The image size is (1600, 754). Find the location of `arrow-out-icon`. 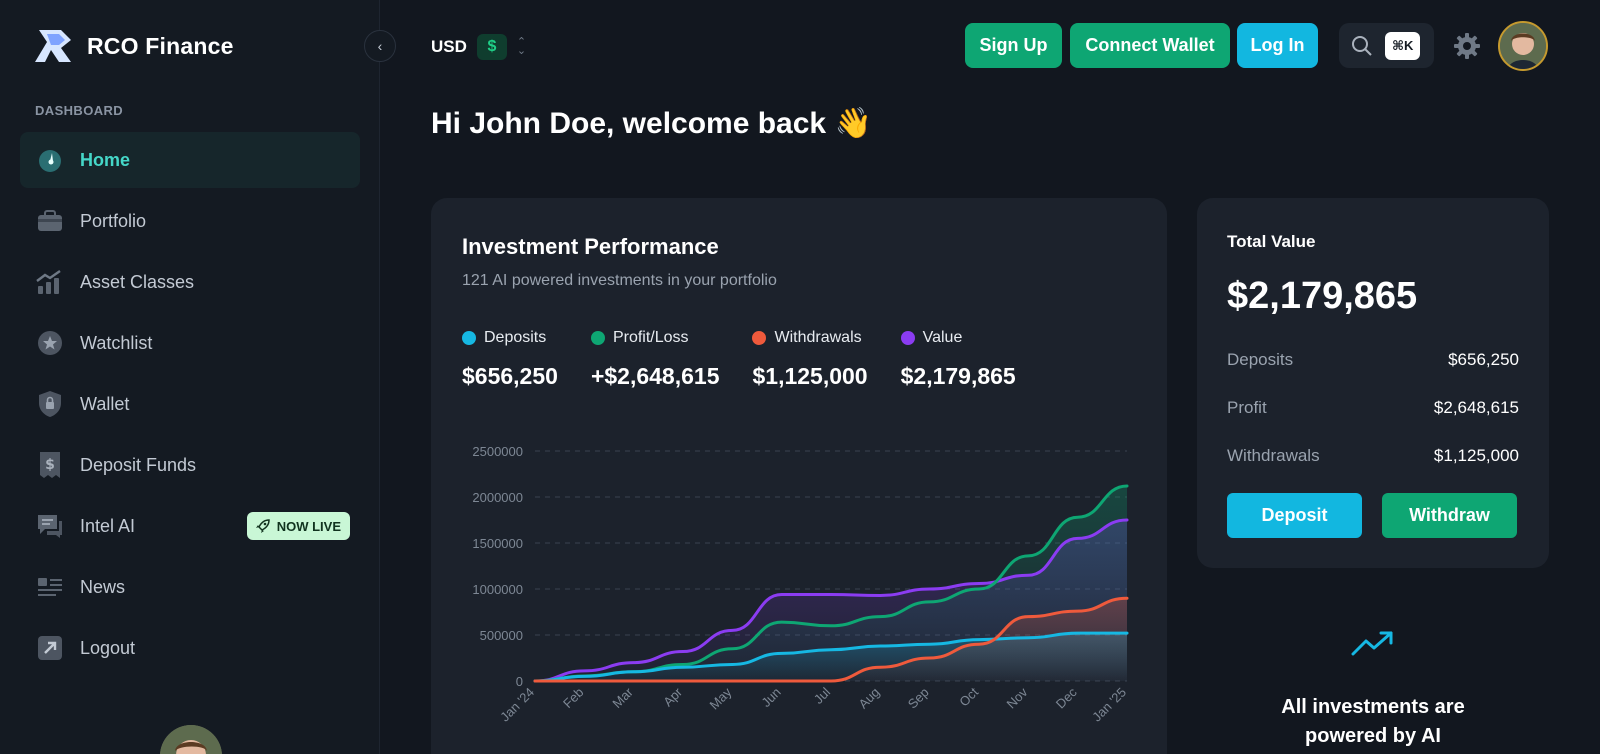

arrow-out-icon is located at coordinates (50, 648).